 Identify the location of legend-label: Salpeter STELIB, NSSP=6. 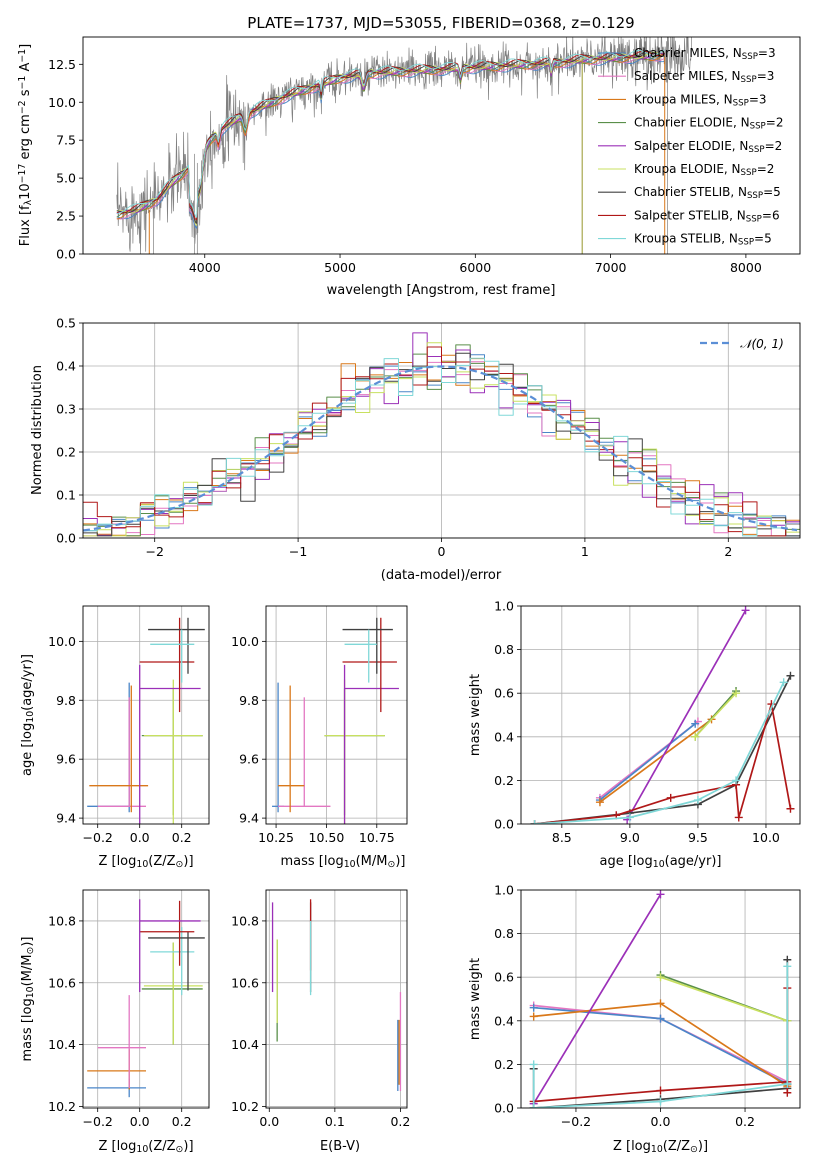
(707, 216).